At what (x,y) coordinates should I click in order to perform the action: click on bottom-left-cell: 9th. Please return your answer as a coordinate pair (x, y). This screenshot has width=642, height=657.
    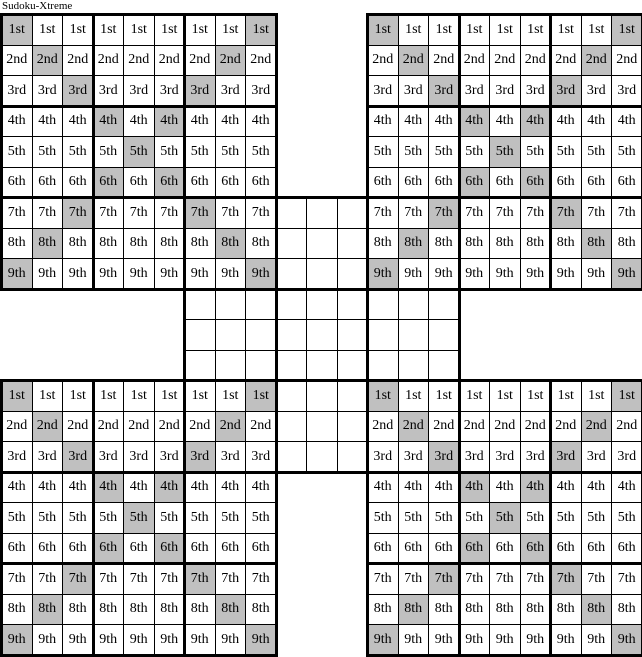
    Looking at the image, I should click on (169, 640).